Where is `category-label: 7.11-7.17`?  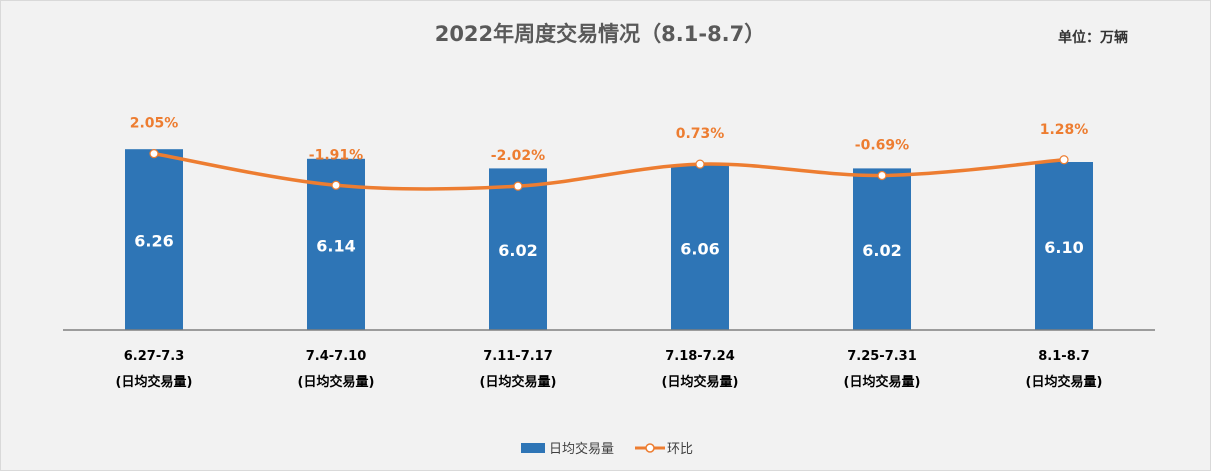 category-label: 7.11-7.17 is located at coordinates (518, 356).